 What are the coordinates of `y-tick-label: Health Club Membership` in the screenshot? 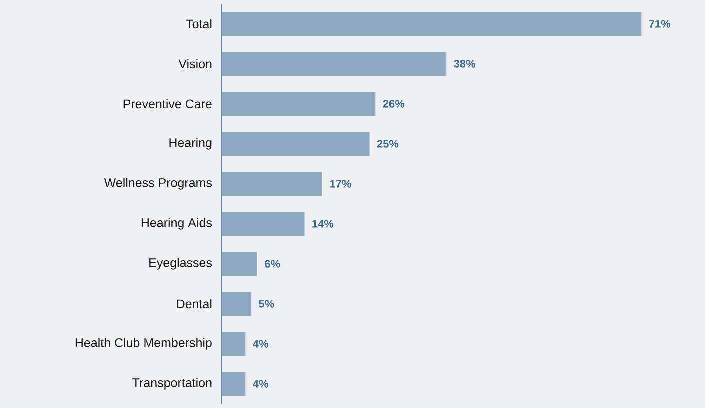 It's located at (144, 344).